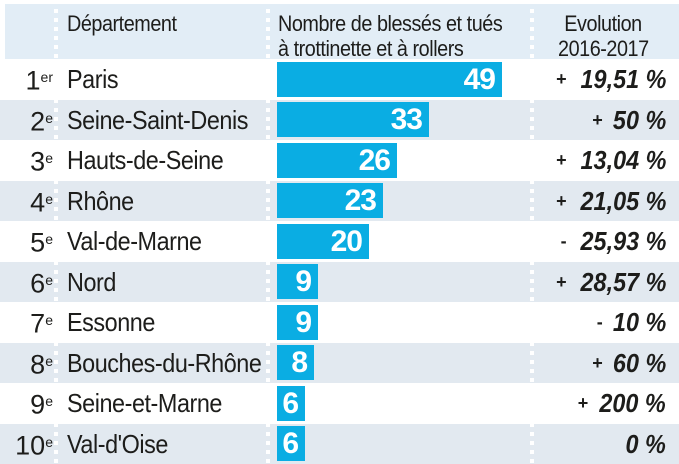  I want to click on table-row: 9e Seine-et-Marne 6 +200 %, so click(339, 403).